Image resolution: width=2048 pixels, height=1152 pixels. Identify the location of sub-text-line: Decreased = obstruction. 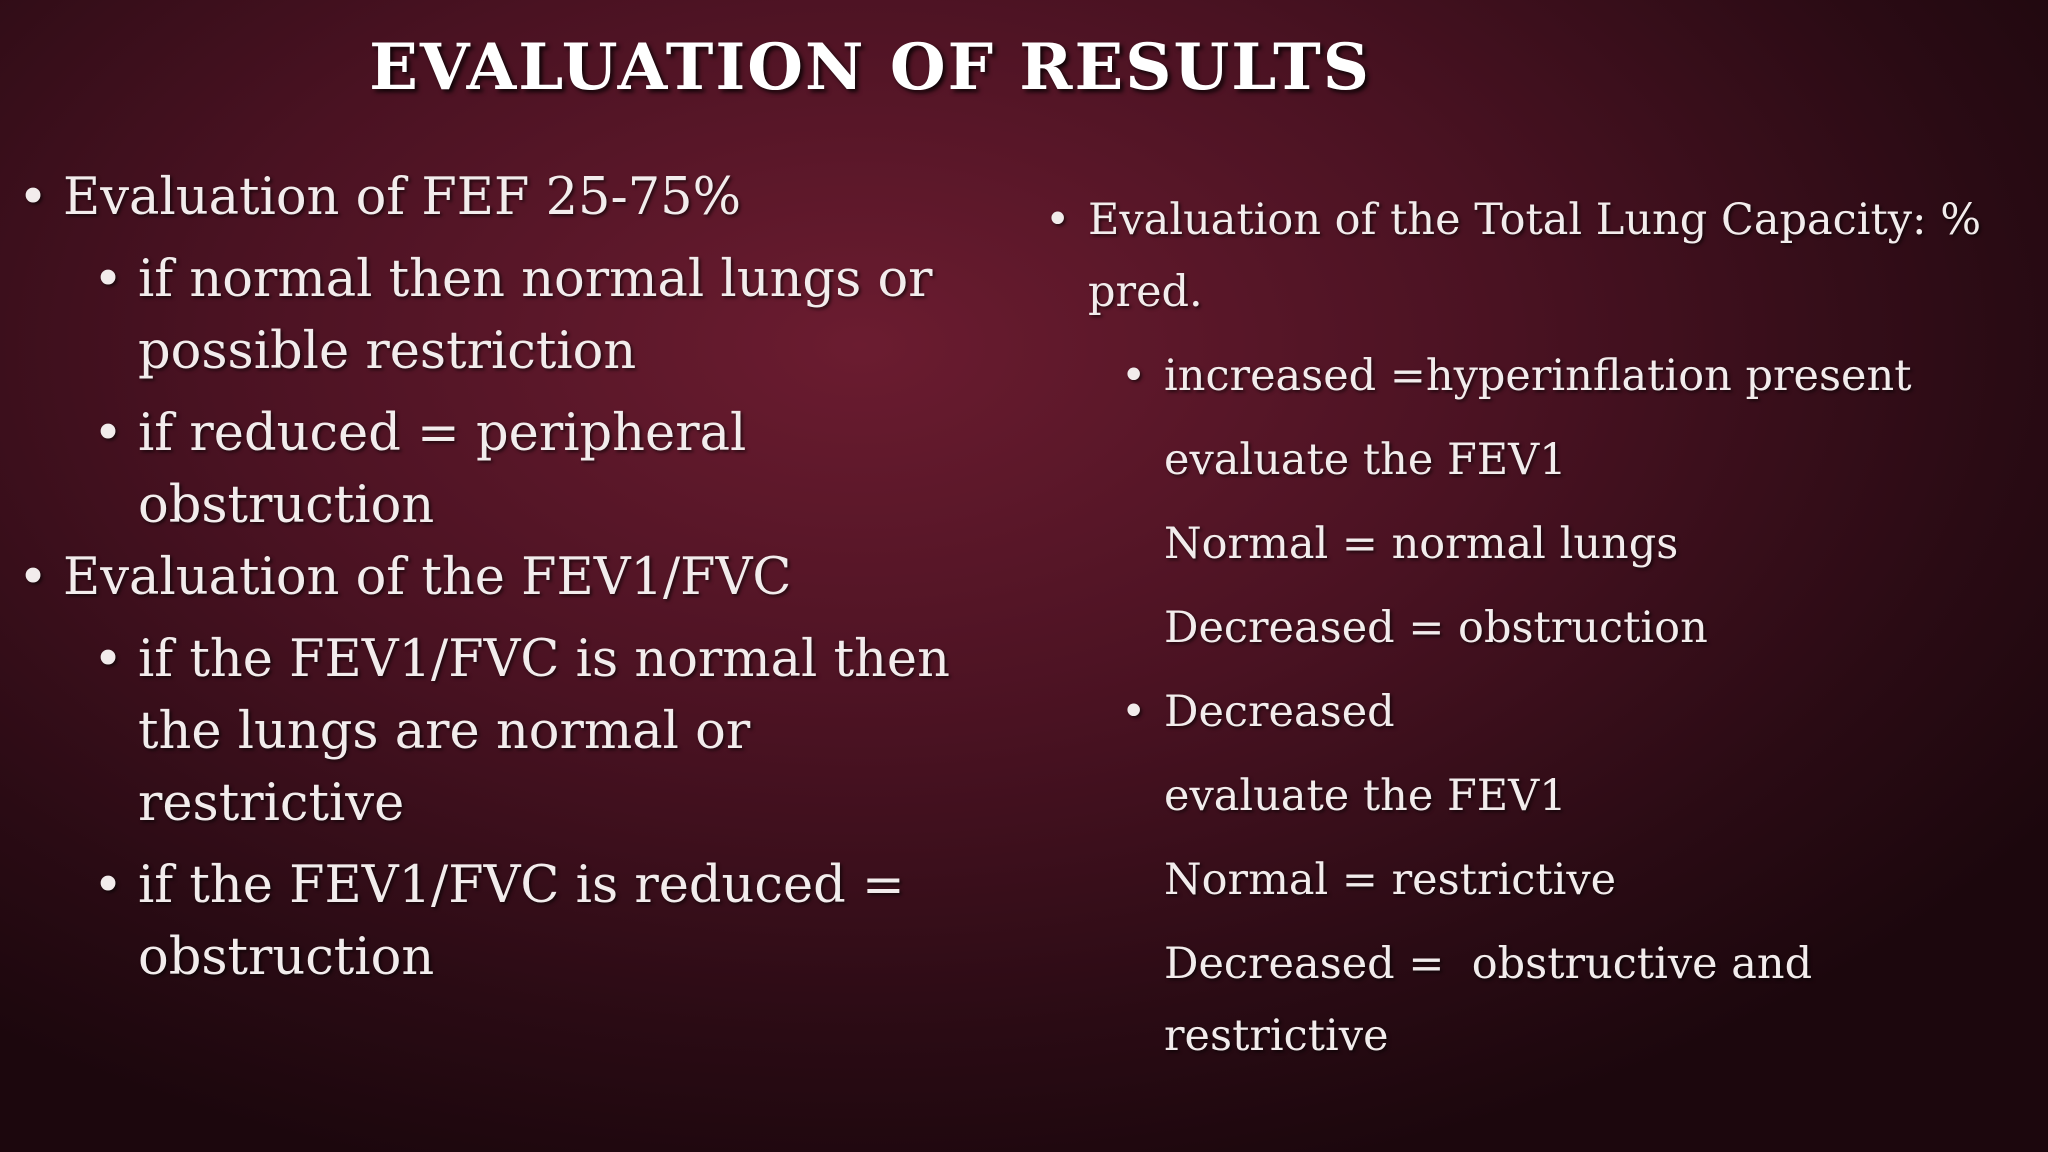
(1436, 628).